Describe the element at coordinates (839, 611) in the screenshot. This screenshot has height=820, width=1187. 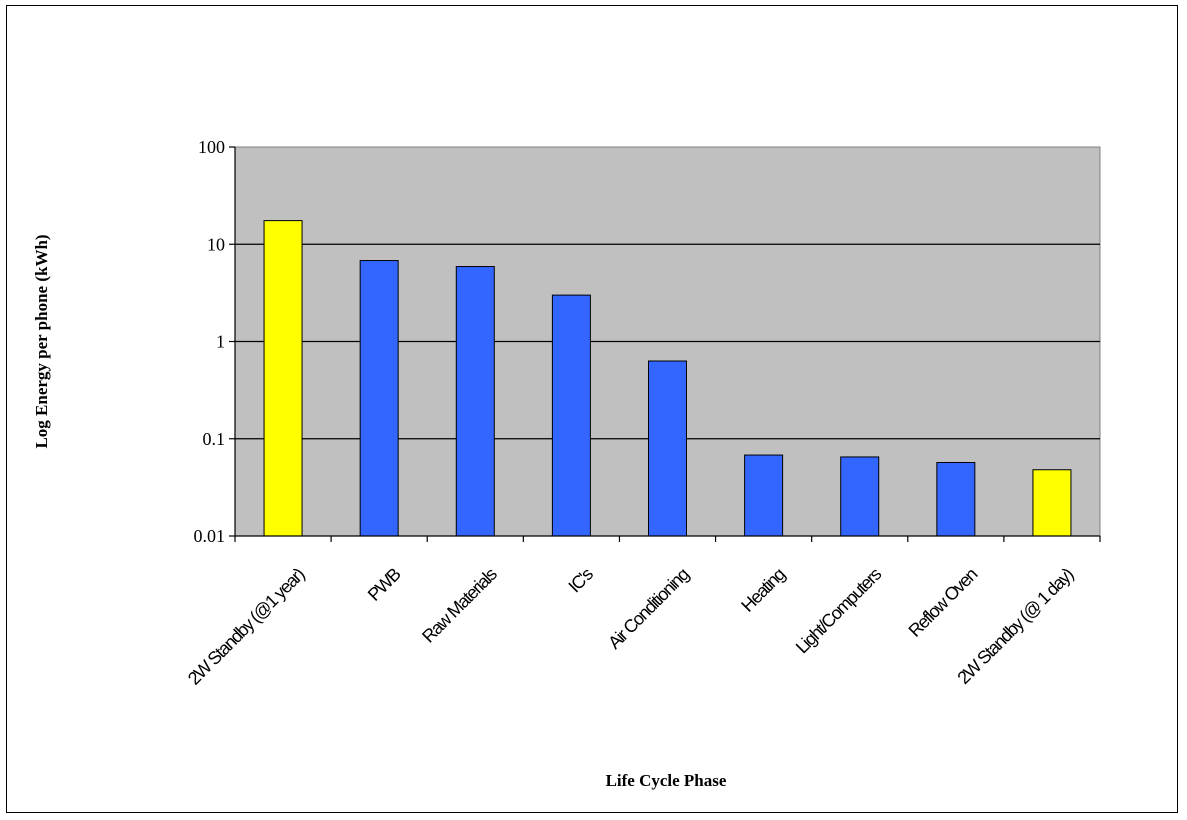
I see `x-tick-label: Light/Computers` at that location.